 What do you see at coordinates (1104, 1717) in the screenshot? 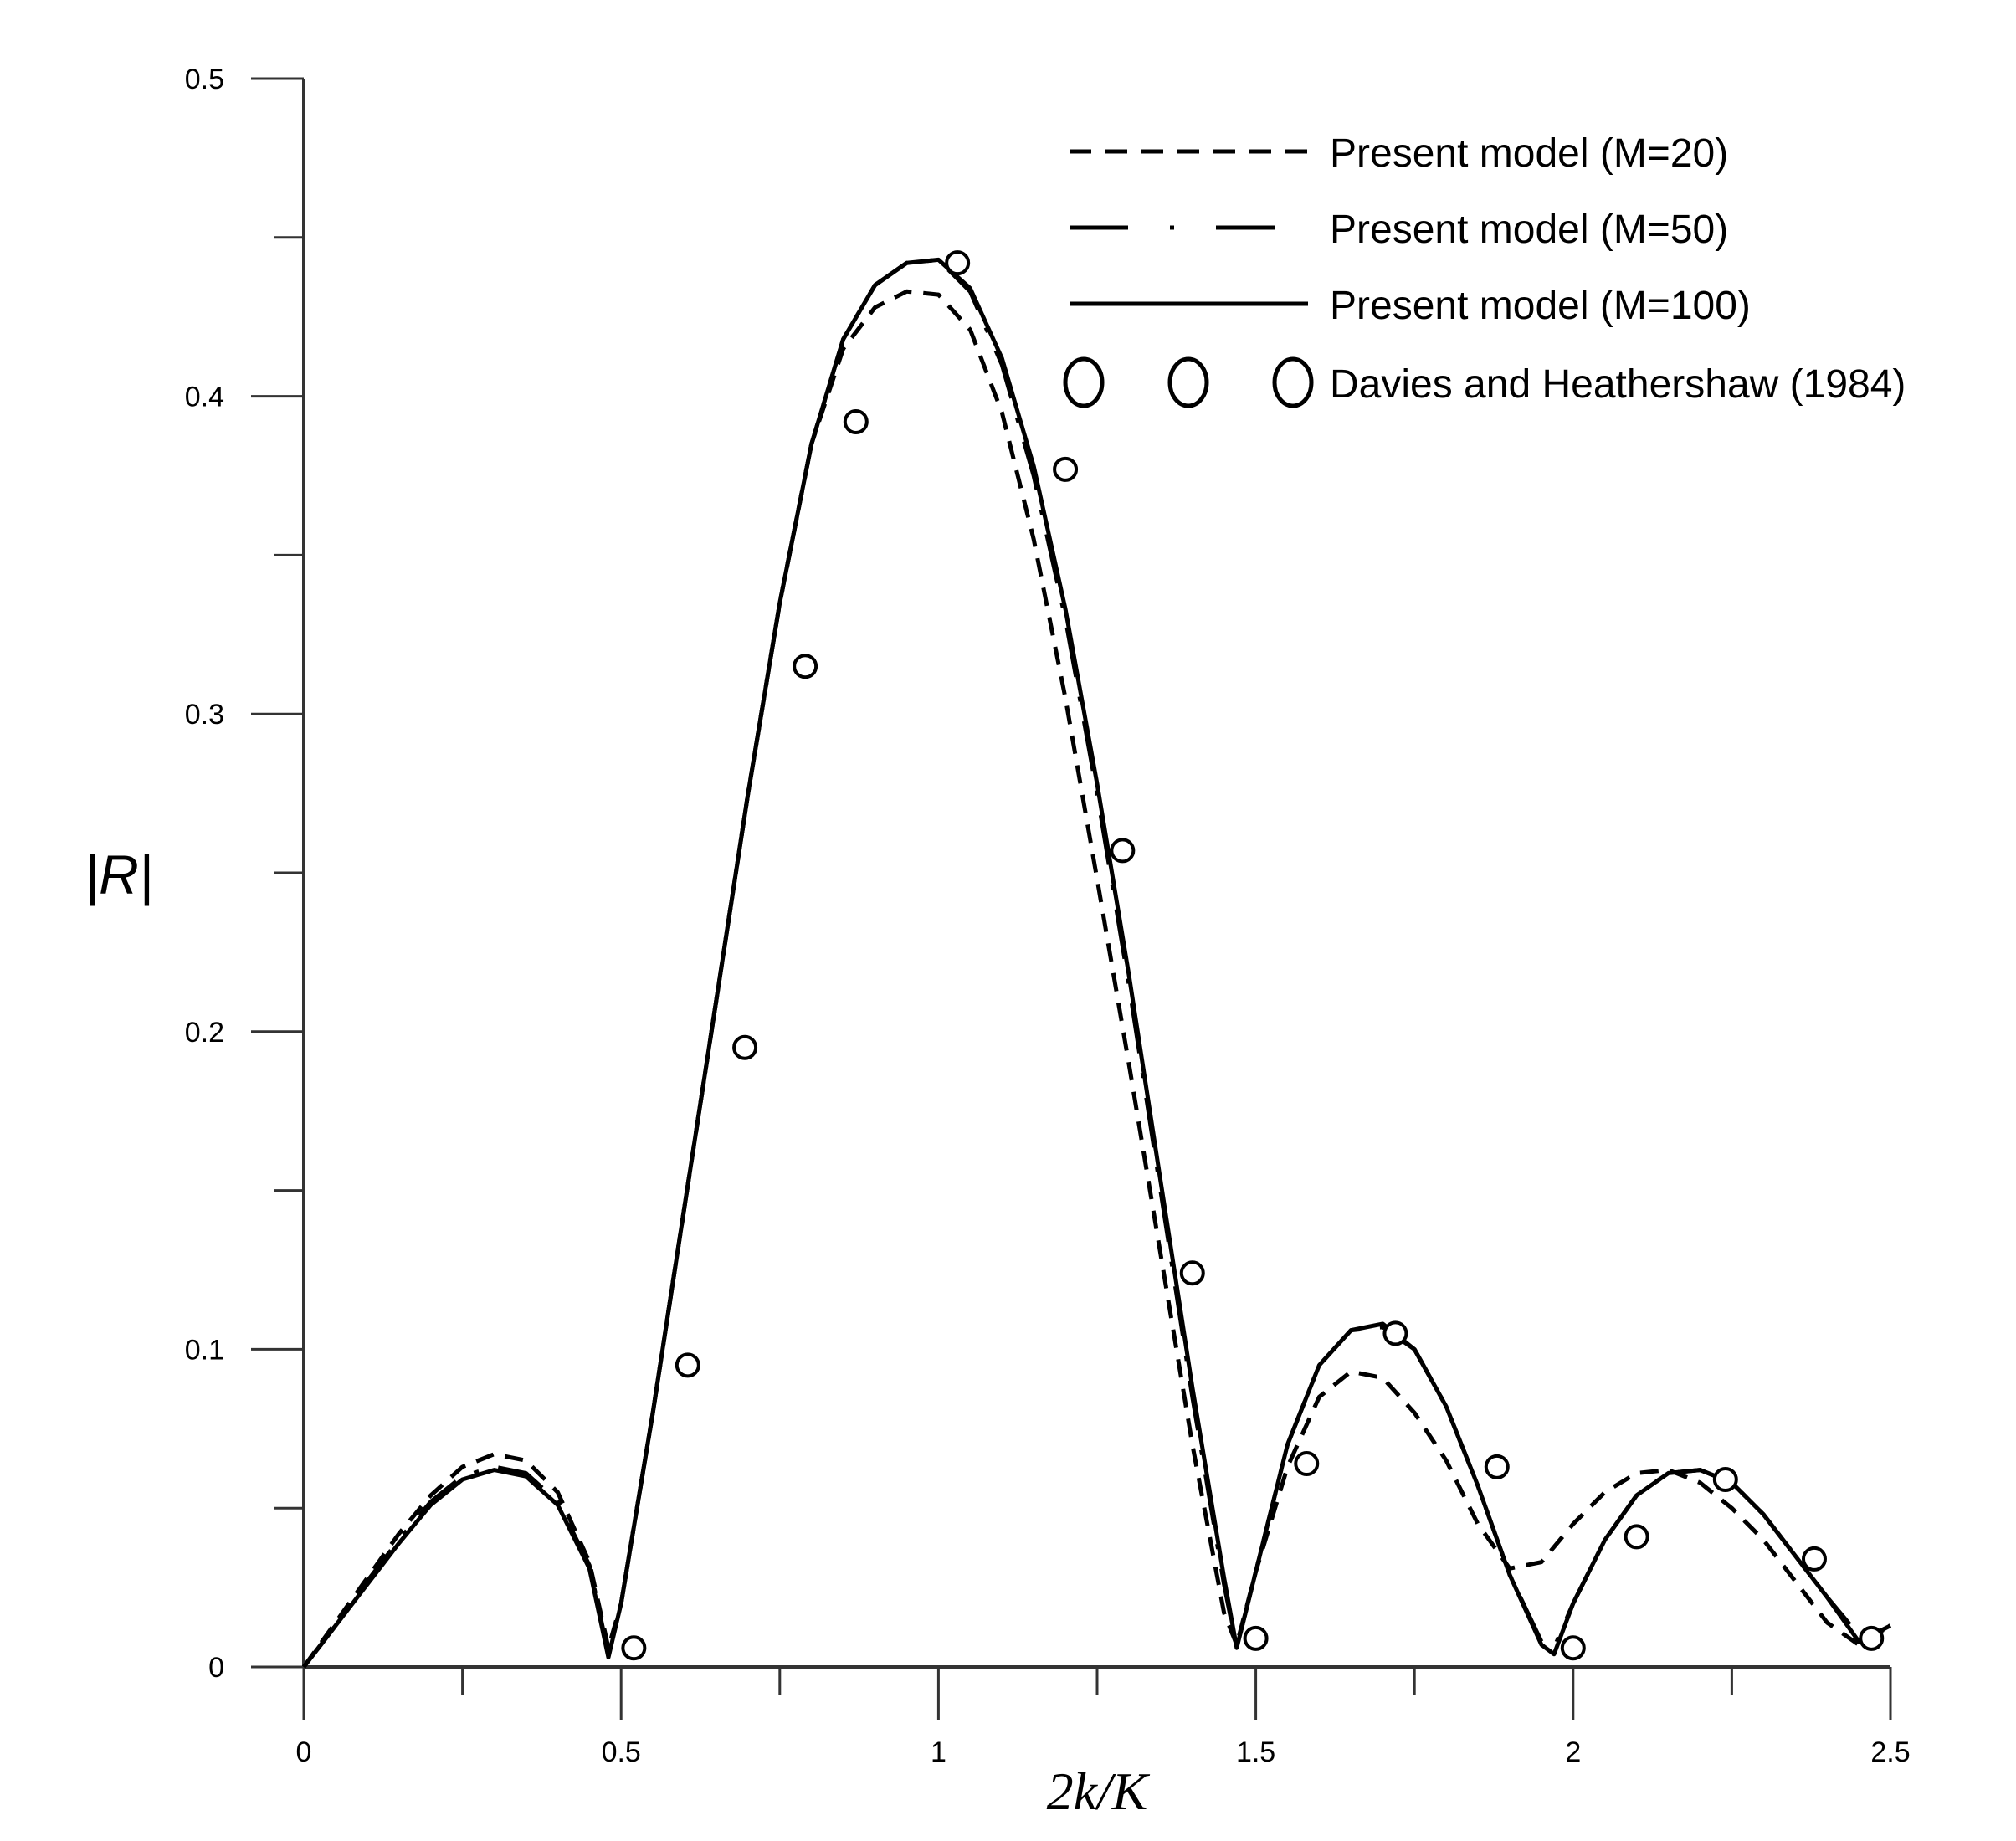
I see `x-ticks: 0 0.5 1 1.5 2 2.5` at bounding box center [1104, 1717].